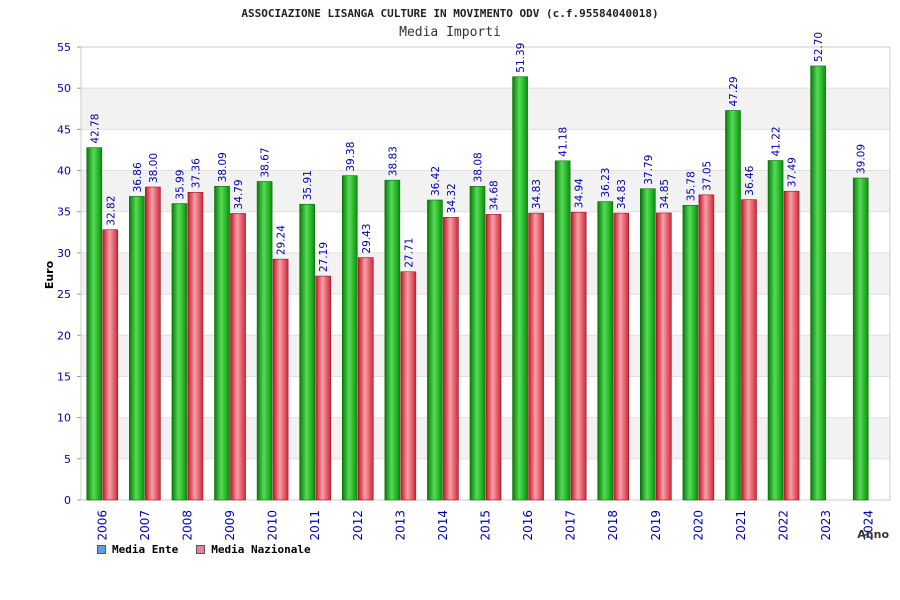 The width and height of the screenshot is (900, 600). What do you see at coordinates (145, 525) in the screenshot?
I see `x-tick-label: 2007` at bounding box center [145, 525].